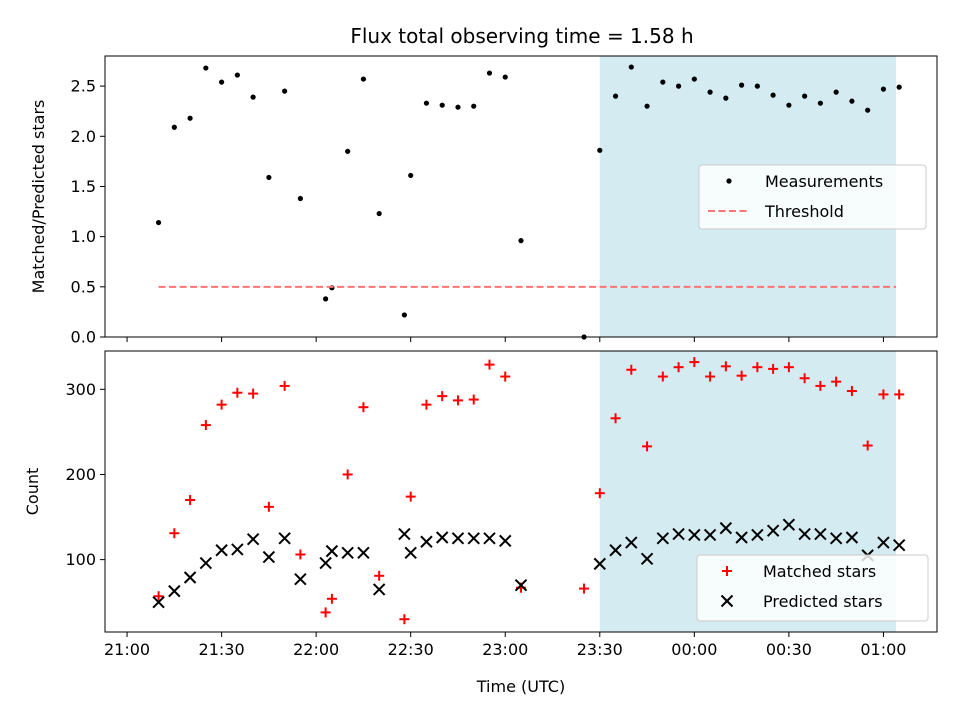 This screenshot has width=960, height=720. What do you see at coordinates (823, 601) in the screenshot?
I see `legend-label: Predicted stars` at bounding box center [823, 601].